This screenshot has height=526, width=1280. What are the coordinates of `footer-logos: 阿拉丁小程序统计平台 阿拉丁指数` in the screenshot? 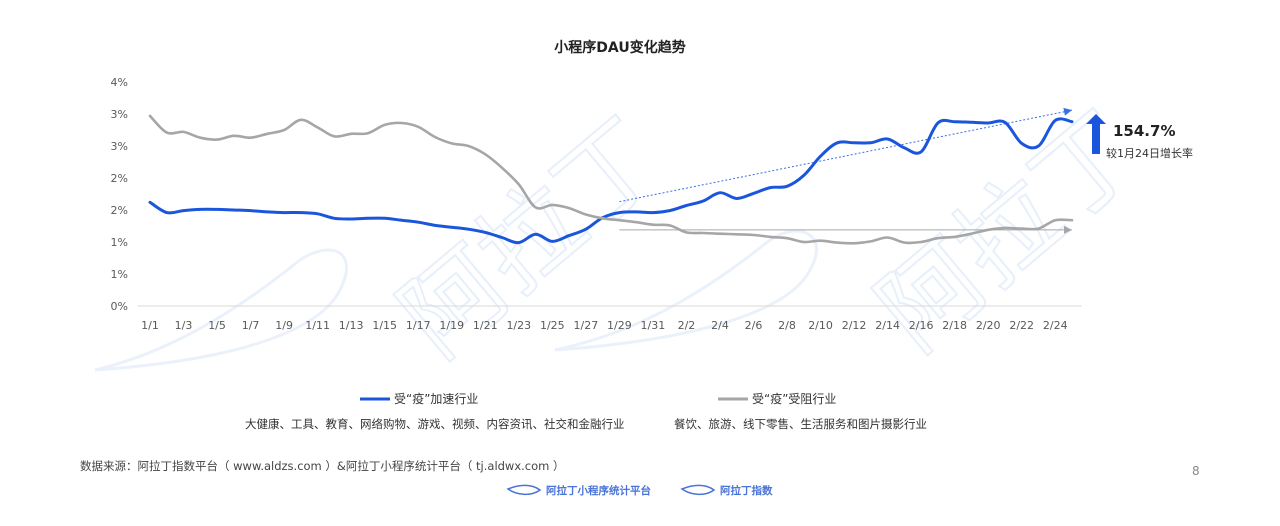 It's located at (639, 490).